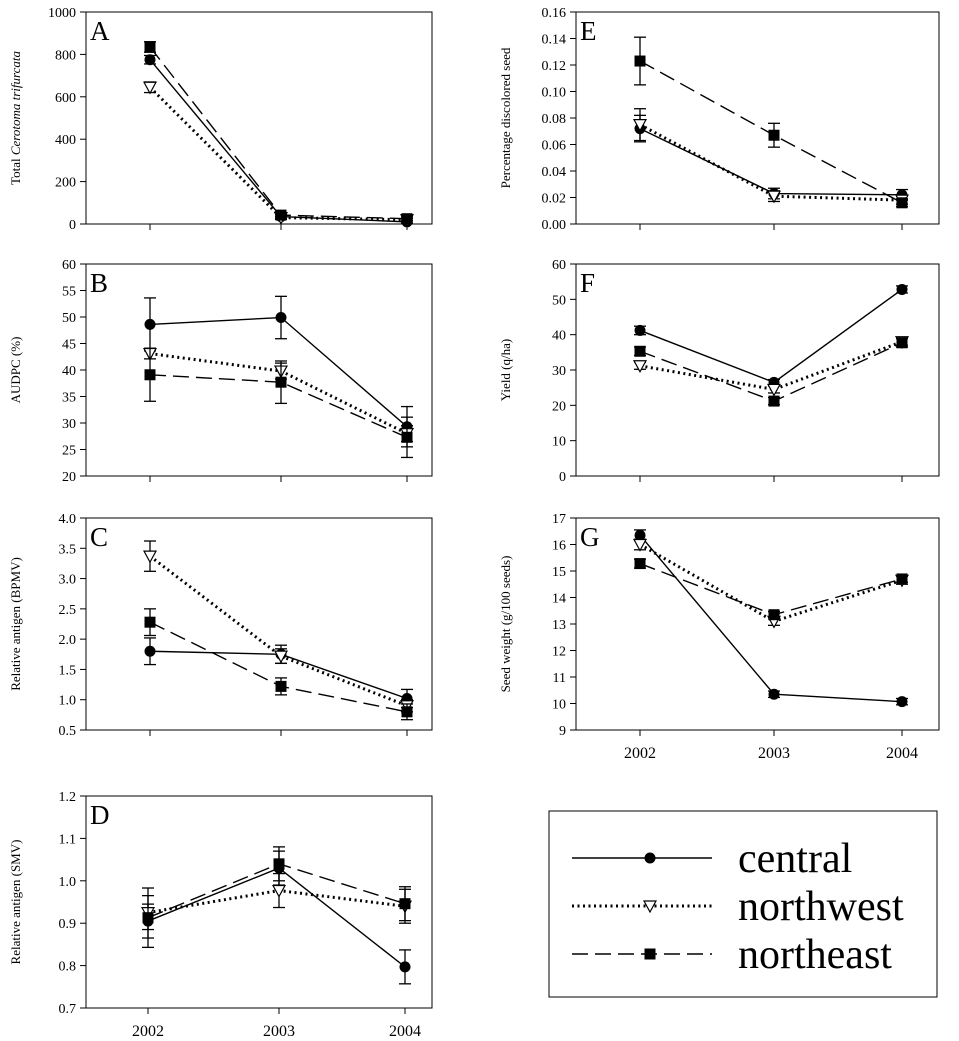 The height and width of the screenshot is (1041, 959). I want to click on y-tick-label: 800, so click(65, 55).